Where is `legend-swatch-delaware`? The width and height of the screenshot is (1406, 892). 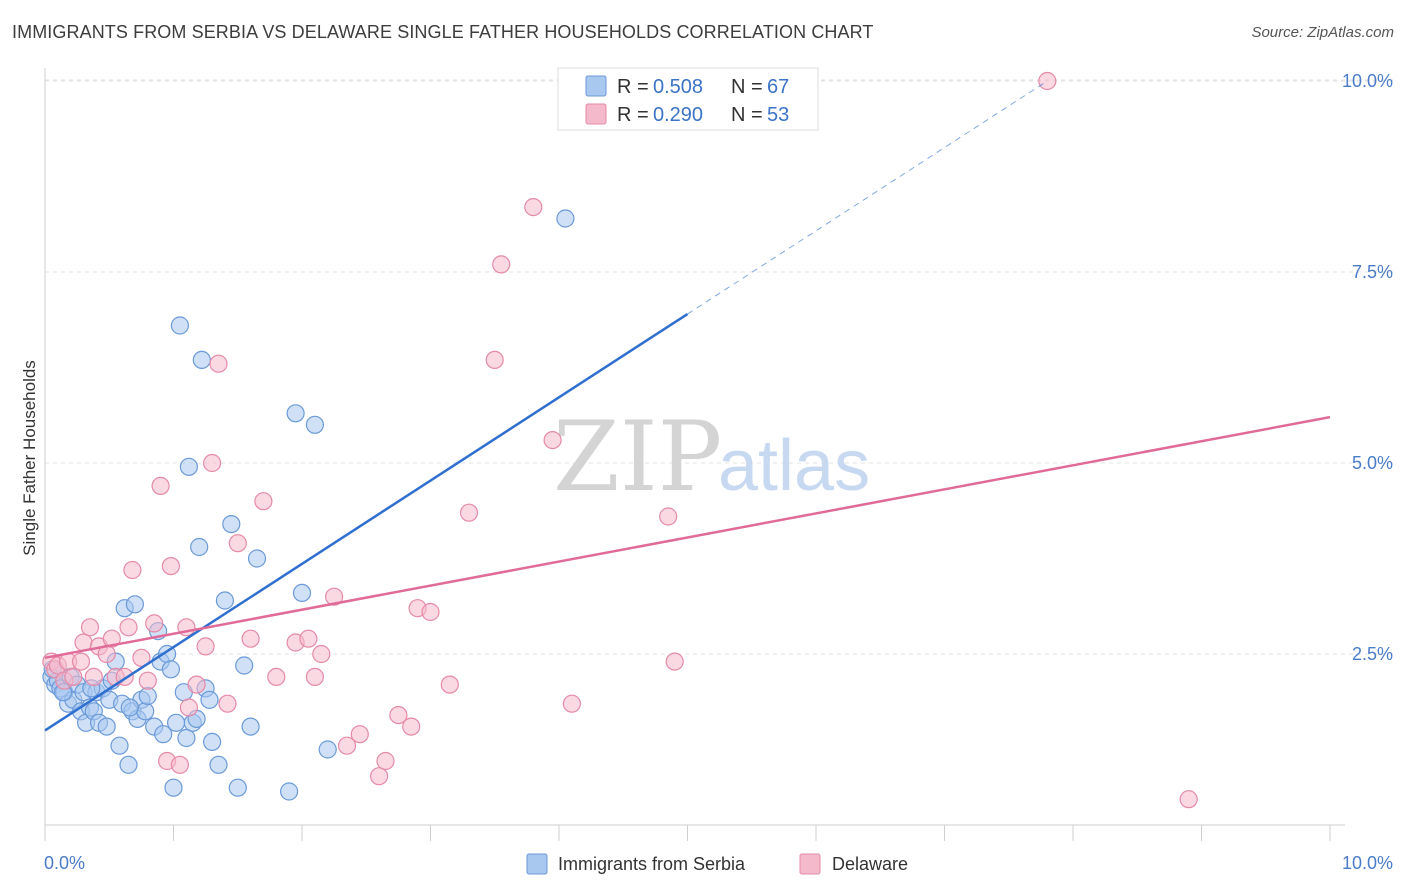 legend-swatch-delaware is located at coordinates (596, 114).